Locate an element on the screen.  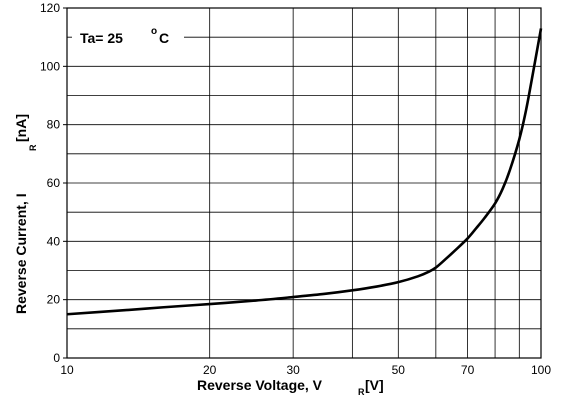
y-axis-title-unit: [nA] is located at coordinates (21, 128).